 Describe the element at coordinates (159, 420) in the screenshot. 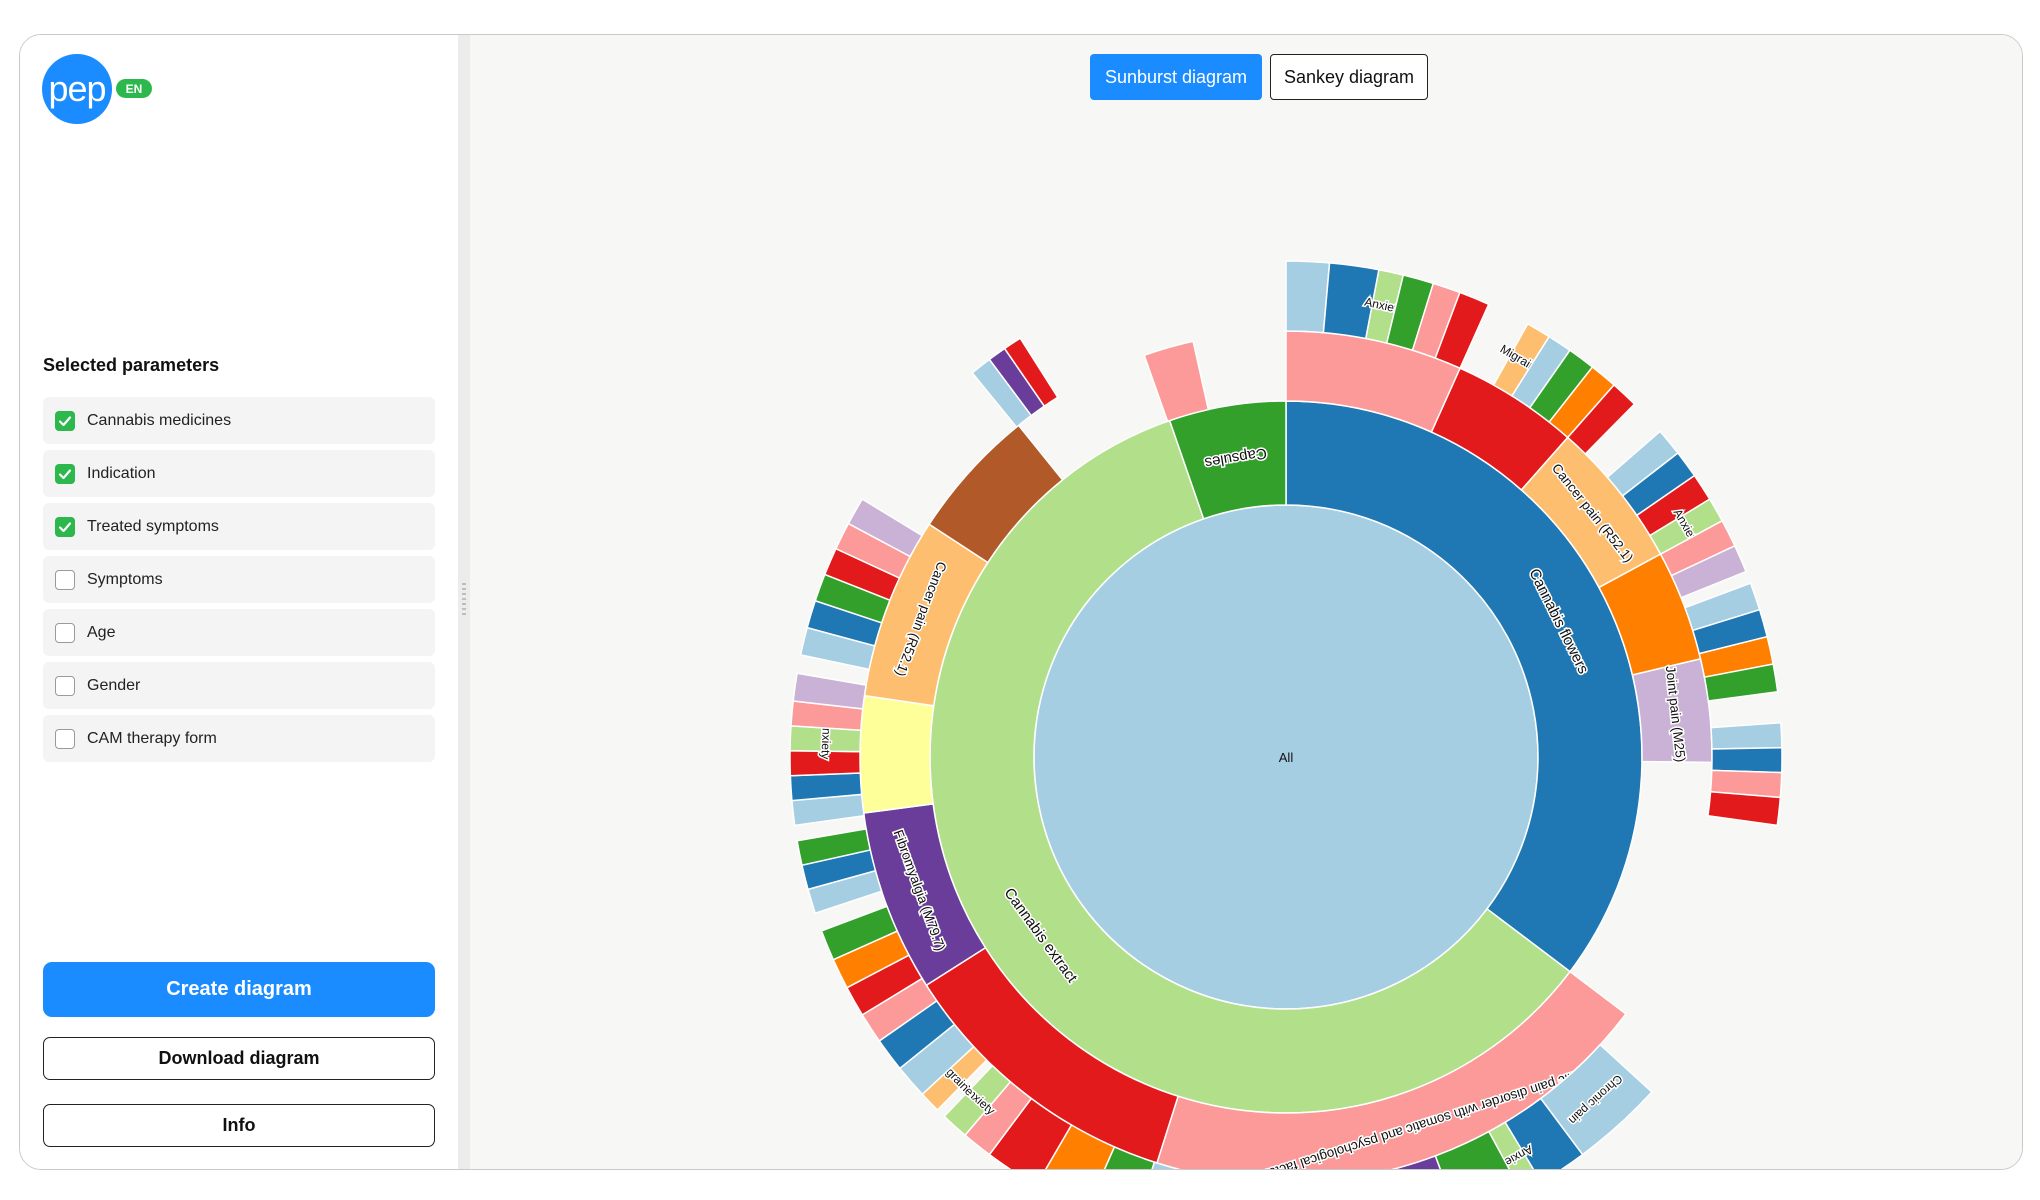

I see `param-label: Cannabis medicines` at that location.